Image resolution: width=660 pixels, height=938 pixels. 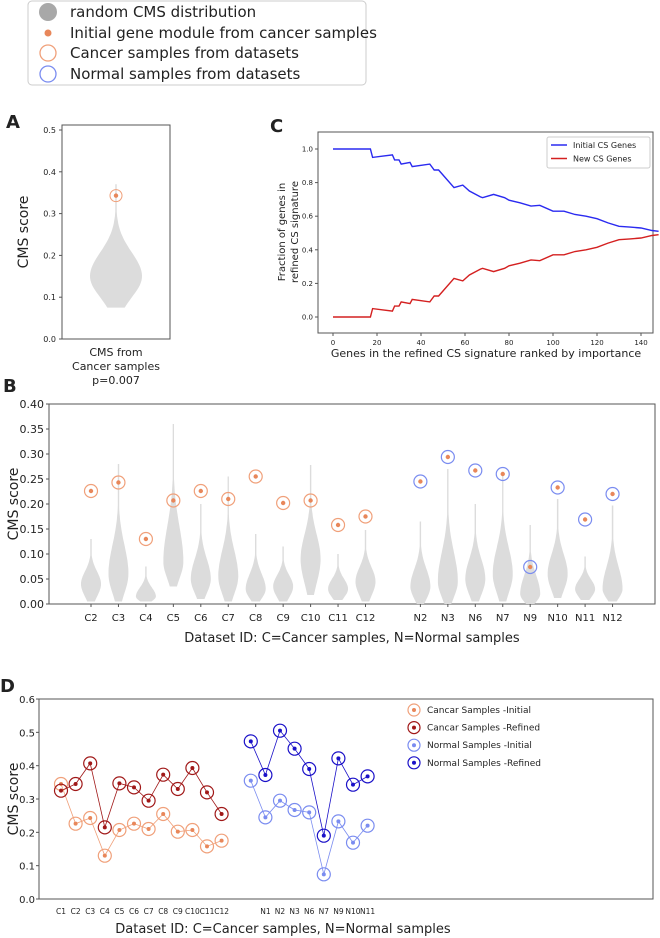 What do you see at coordinates (598, 152) in the screenshot?
I see `panel-c-legend: Initial CS Genes New CS Genes` at bounding box center [598, 152].